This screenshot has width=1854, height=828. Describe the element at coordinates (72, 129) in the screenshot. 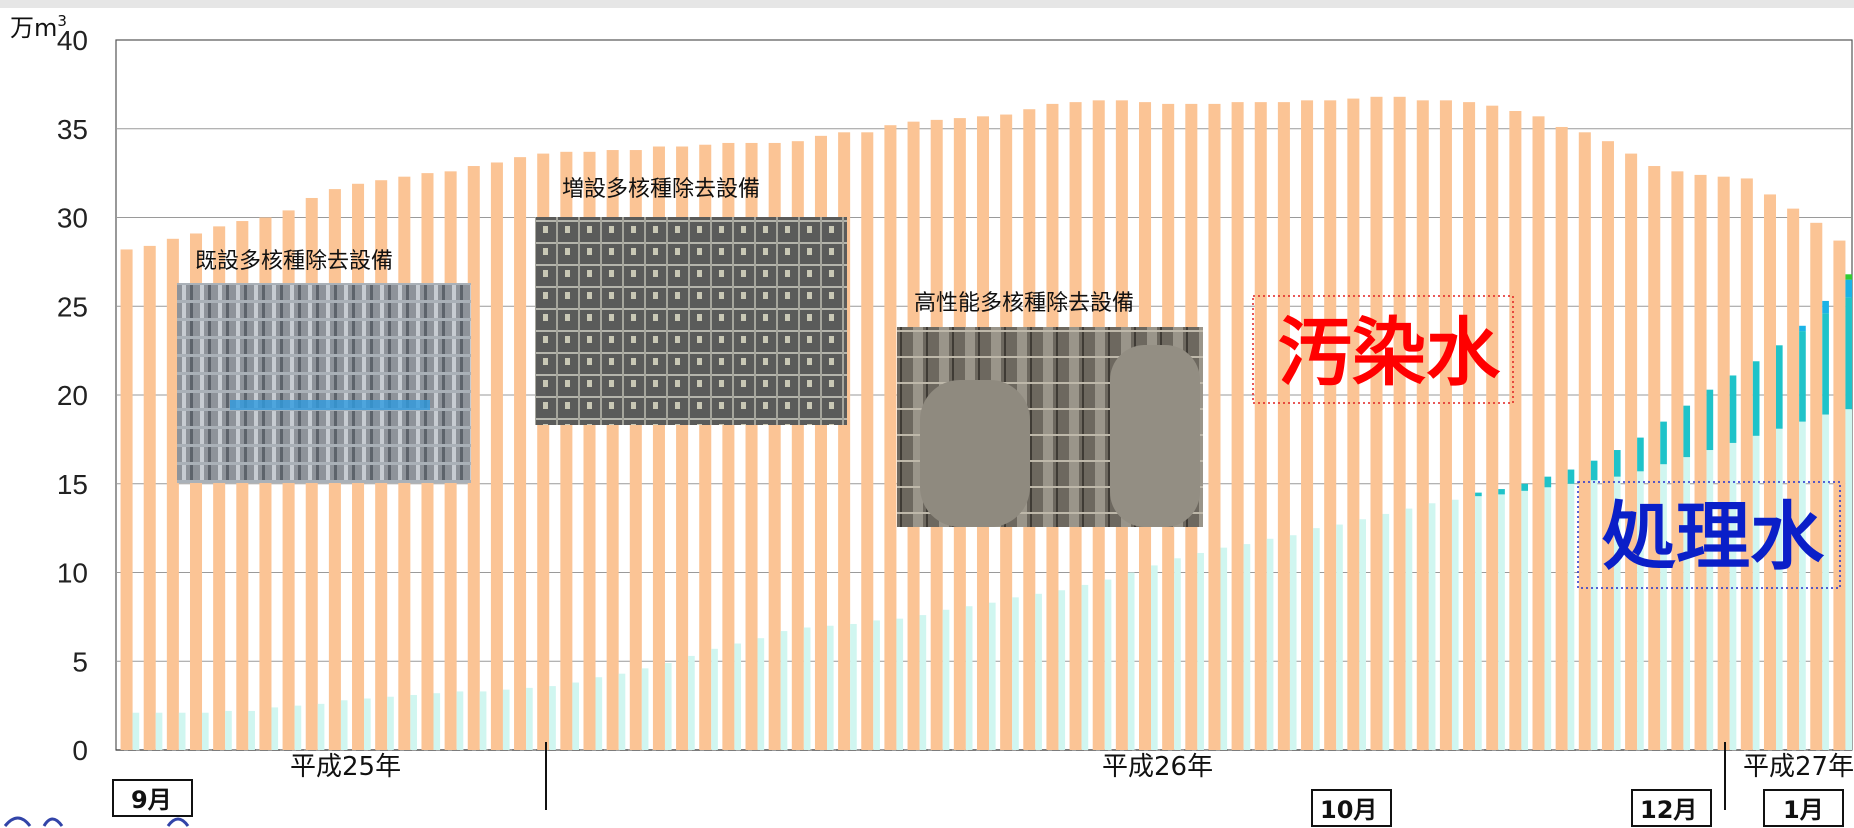

I see `y-tick-label: 35` at that location.